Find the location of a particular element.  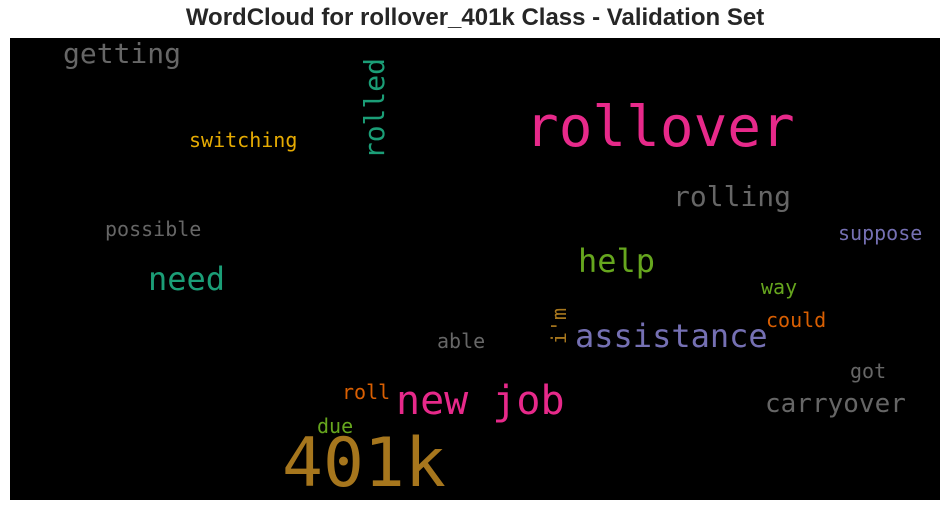

word-way: way is located at coordinates (779, 287).